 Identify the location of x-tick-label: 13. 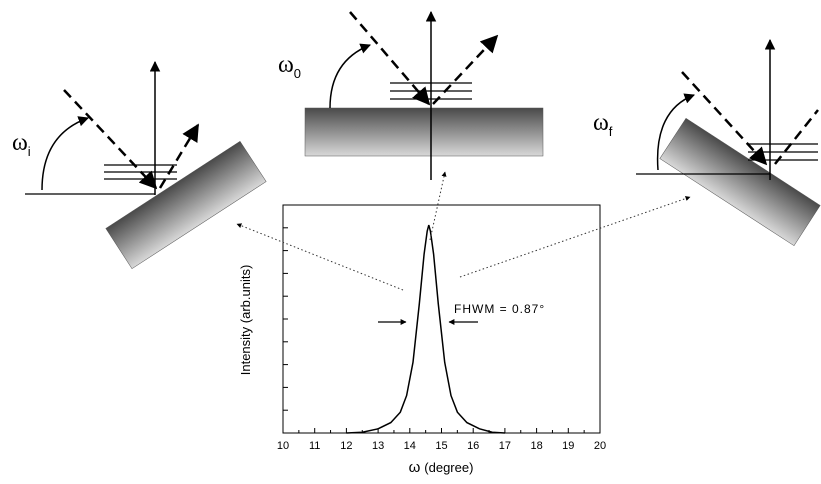
(378, 446).